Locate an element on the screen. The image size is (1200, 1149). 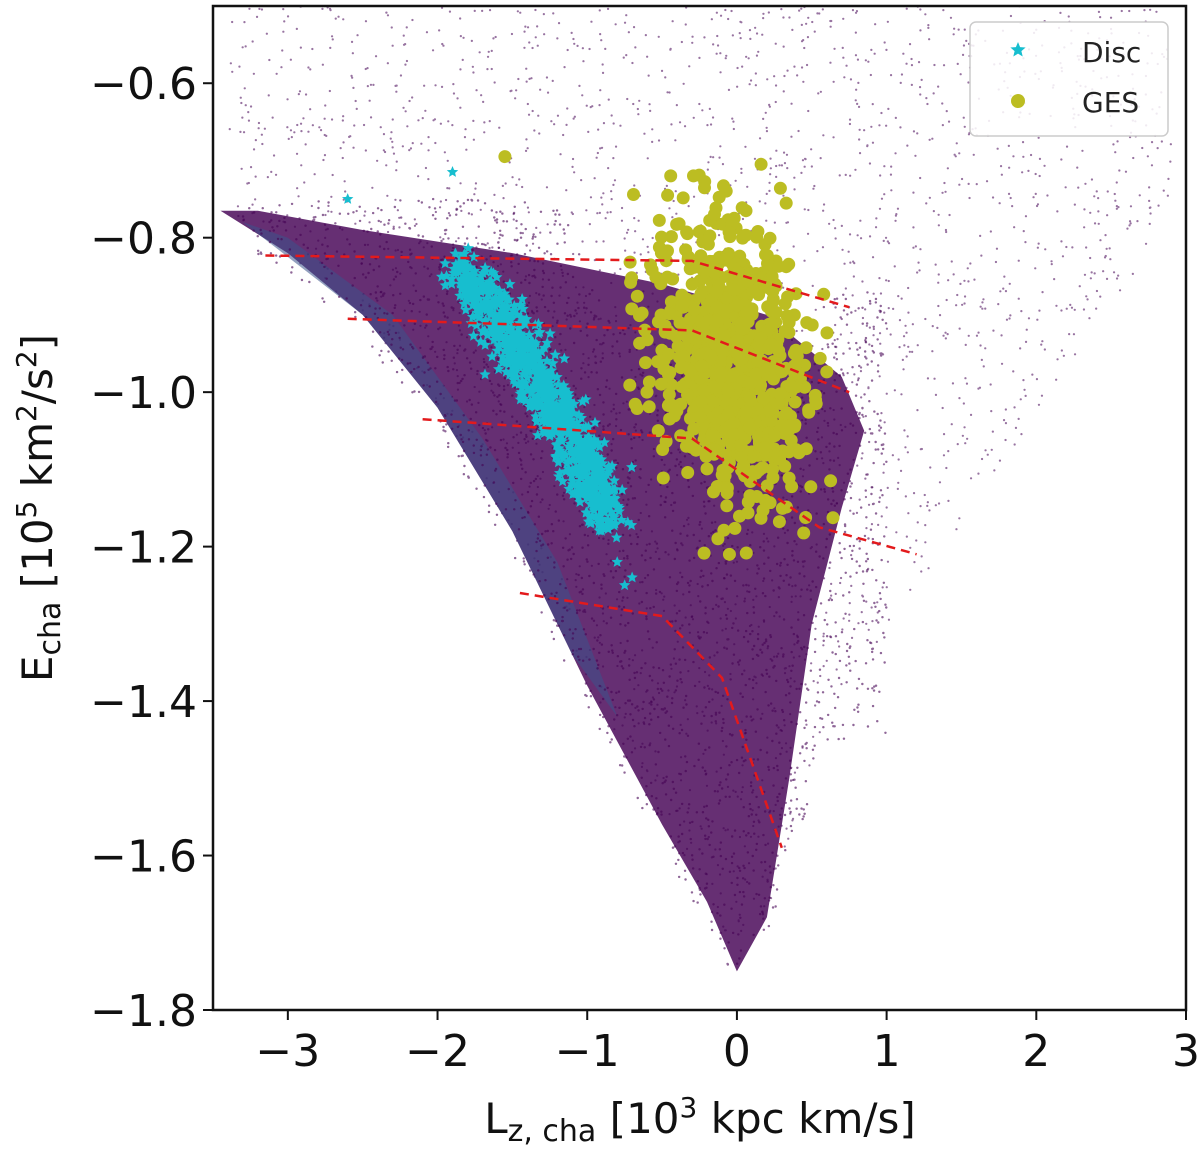
x-tick-label: −2 is located at coordinates (437, 1051).